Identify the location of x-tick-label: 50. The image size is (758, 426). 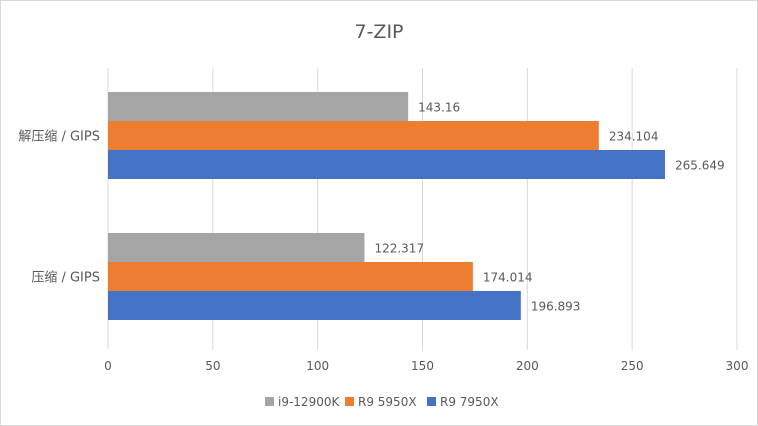
(212, 366).